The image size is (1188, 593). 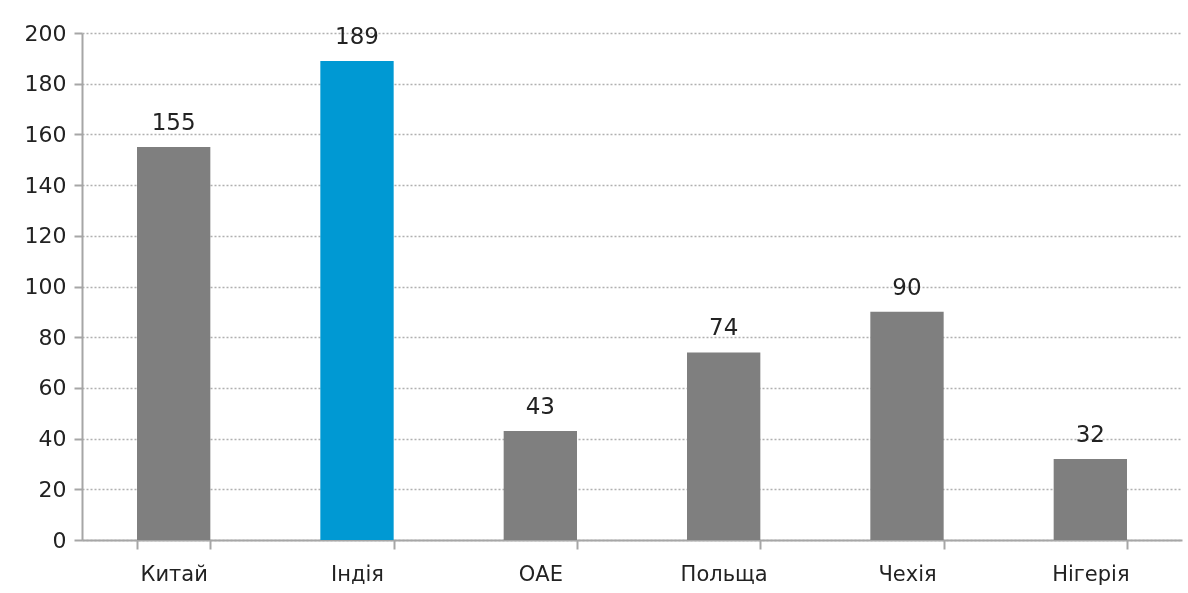 What do you see at coordinates (45, 84) in the screenshot?
I see `y-tick-label: 180` at bounding box center [45, 84].